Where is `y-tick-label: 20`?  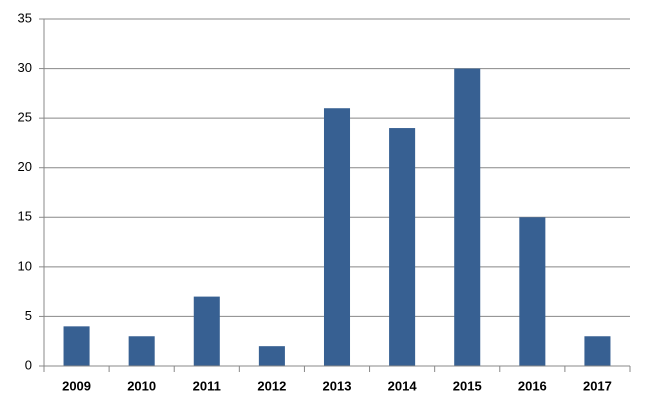 y-tick-label: 20 is located at coordinates (25, 166).